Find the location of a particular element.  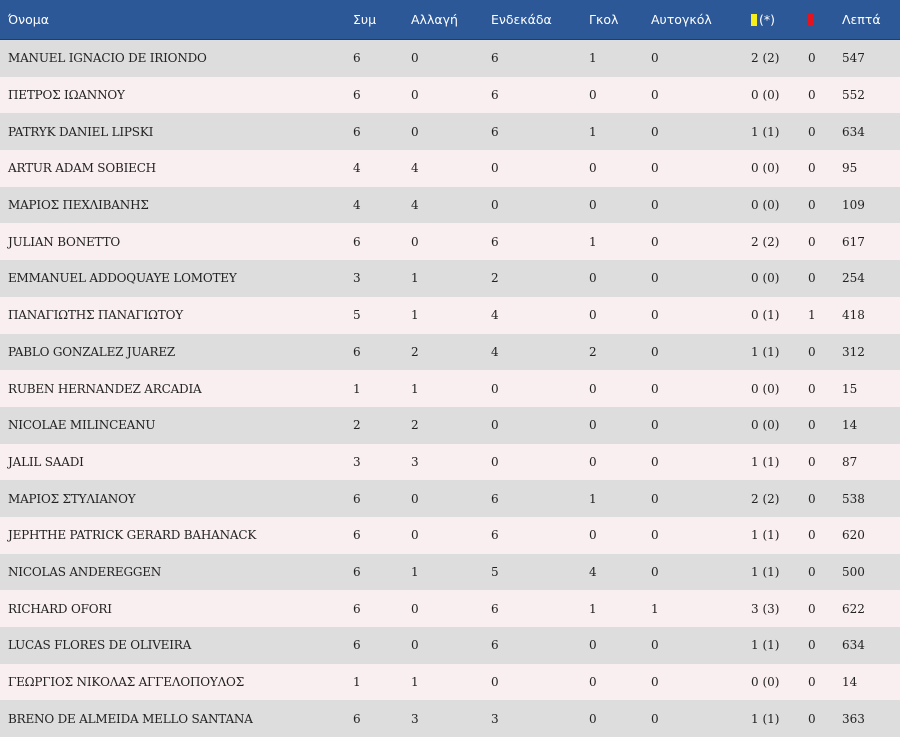

table-row: ΜΑΡΙΟΣ ΣΤΥΛΙΑΝΟΥ 6 0 6 1 0 2 (2) 0 538 is located at coordinates (450, 498).